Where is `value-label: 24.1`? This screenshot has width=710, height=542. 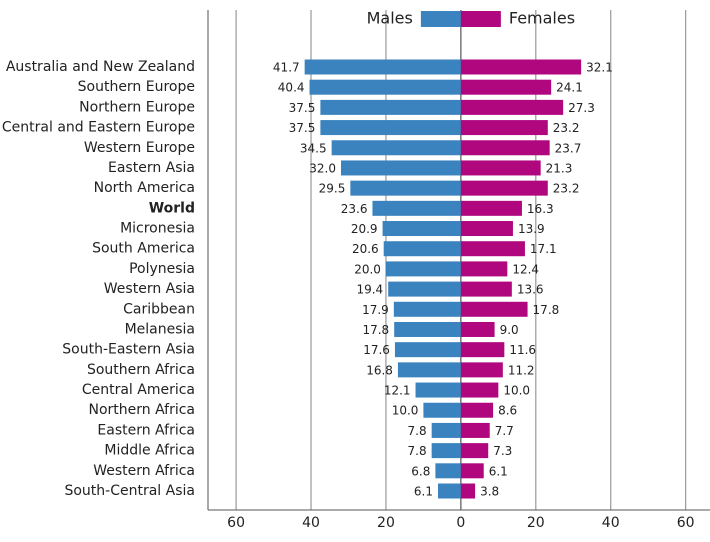 value-label: 24.1 is located at coordinates (569, 88).